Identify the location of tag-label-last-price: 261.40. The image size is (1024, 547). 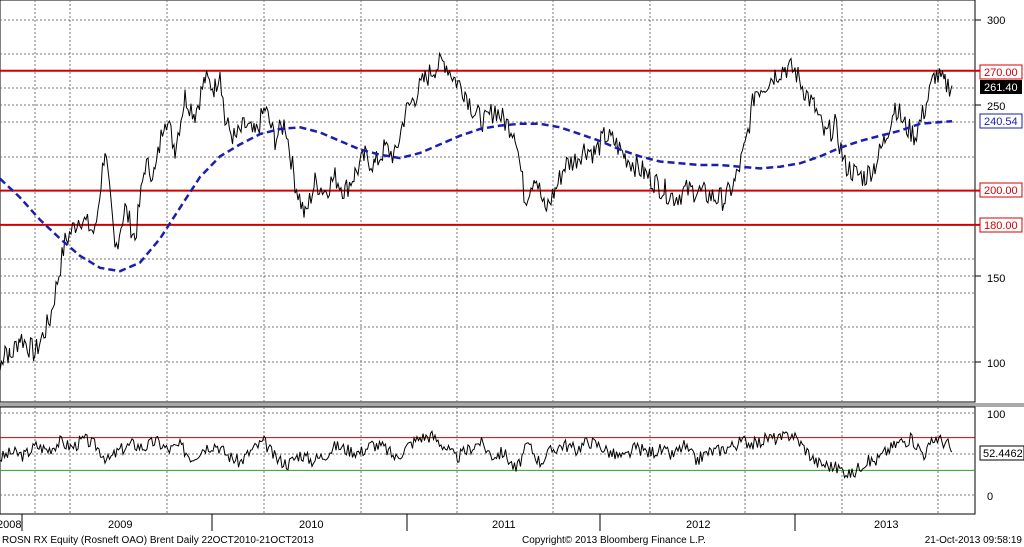
(1001, 88).